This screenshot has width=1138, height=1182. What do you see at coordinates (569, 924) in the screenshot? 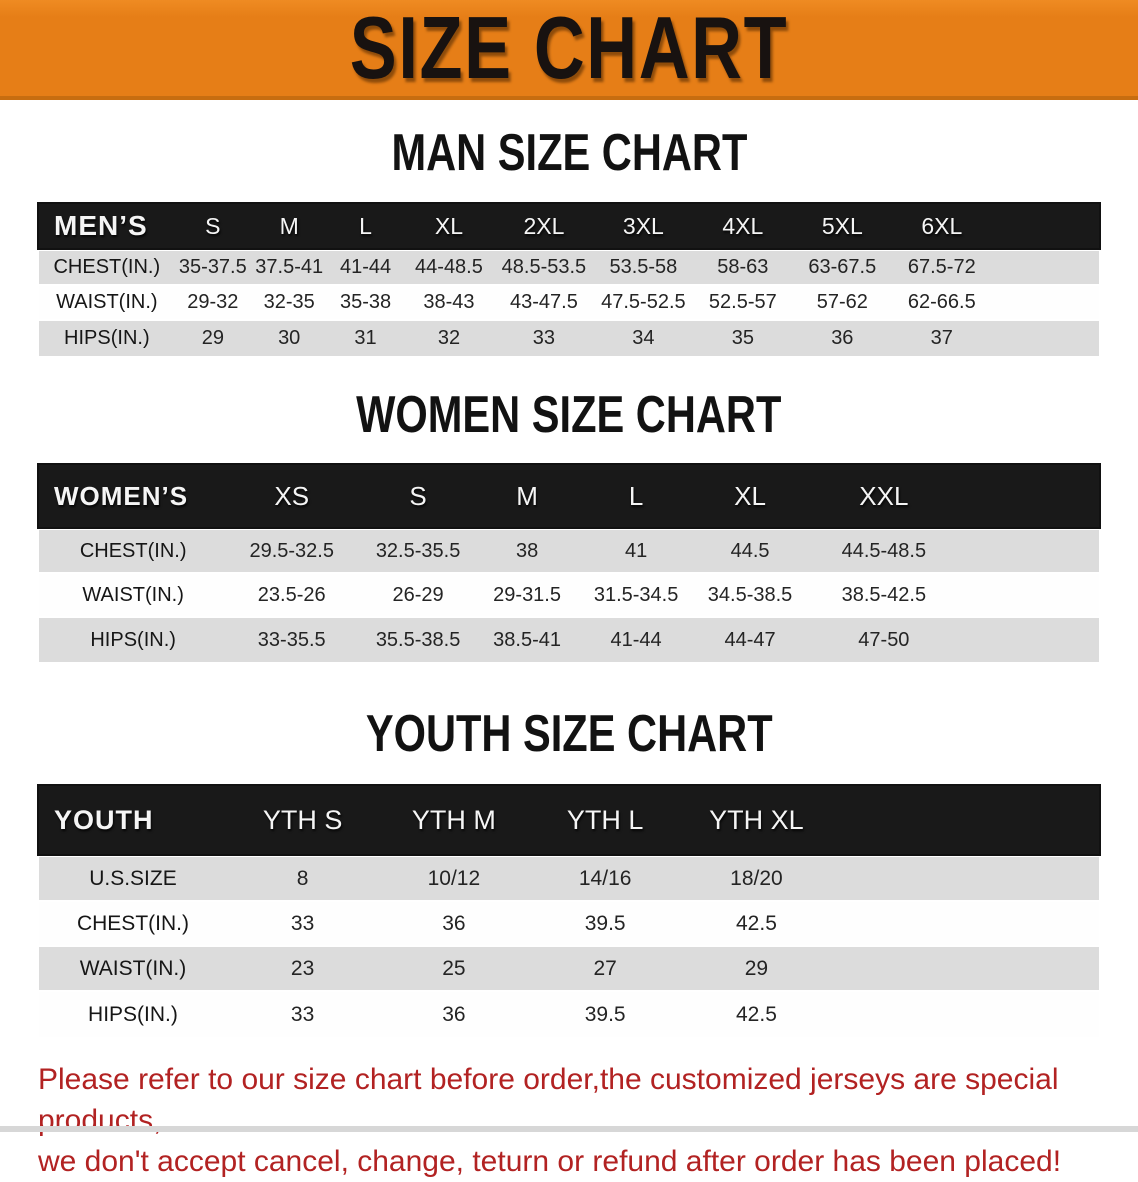
I see `table-row: CHEST(IN.) 33 36 39.5 42.5` at bounding box center [569, 924].